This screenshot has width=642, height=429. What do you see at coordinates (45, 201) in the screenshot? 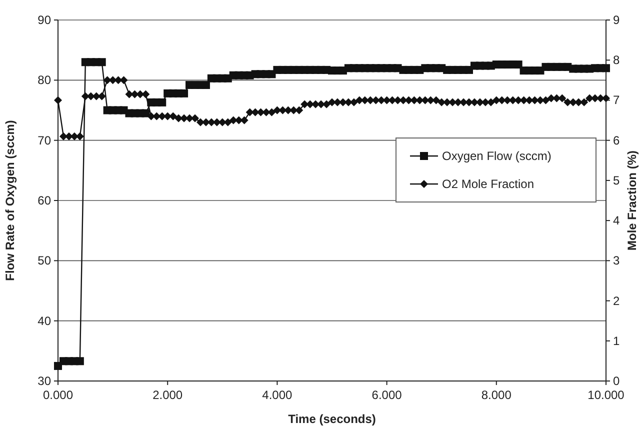
I see `y-tick-label: 60` at bounding box center [45, 201].